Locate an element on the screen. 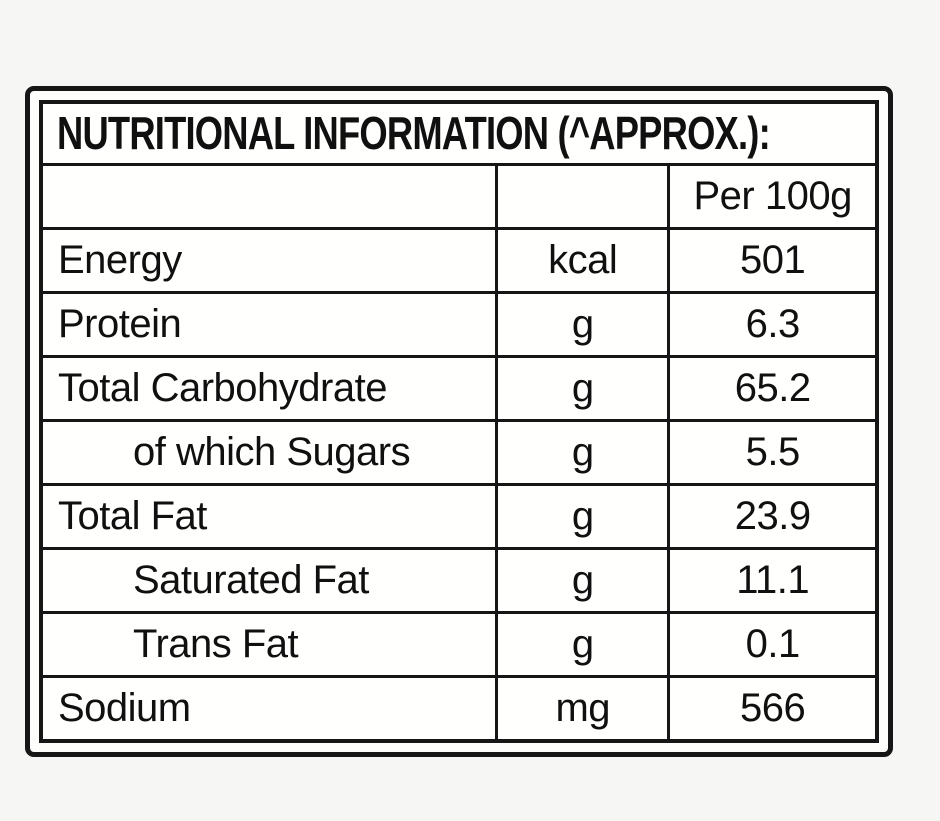 This screenshot has height=821, width=940. row-value: 11.1 is located at coordinates (773, 581).